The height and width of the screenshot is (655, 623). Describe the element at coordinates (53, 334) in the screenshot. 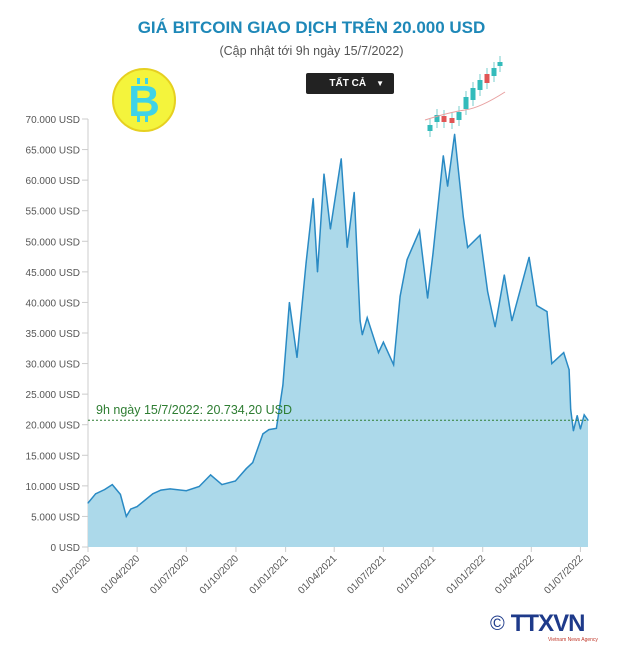

I see `y-tick-label: 35.000 USD` at that location.